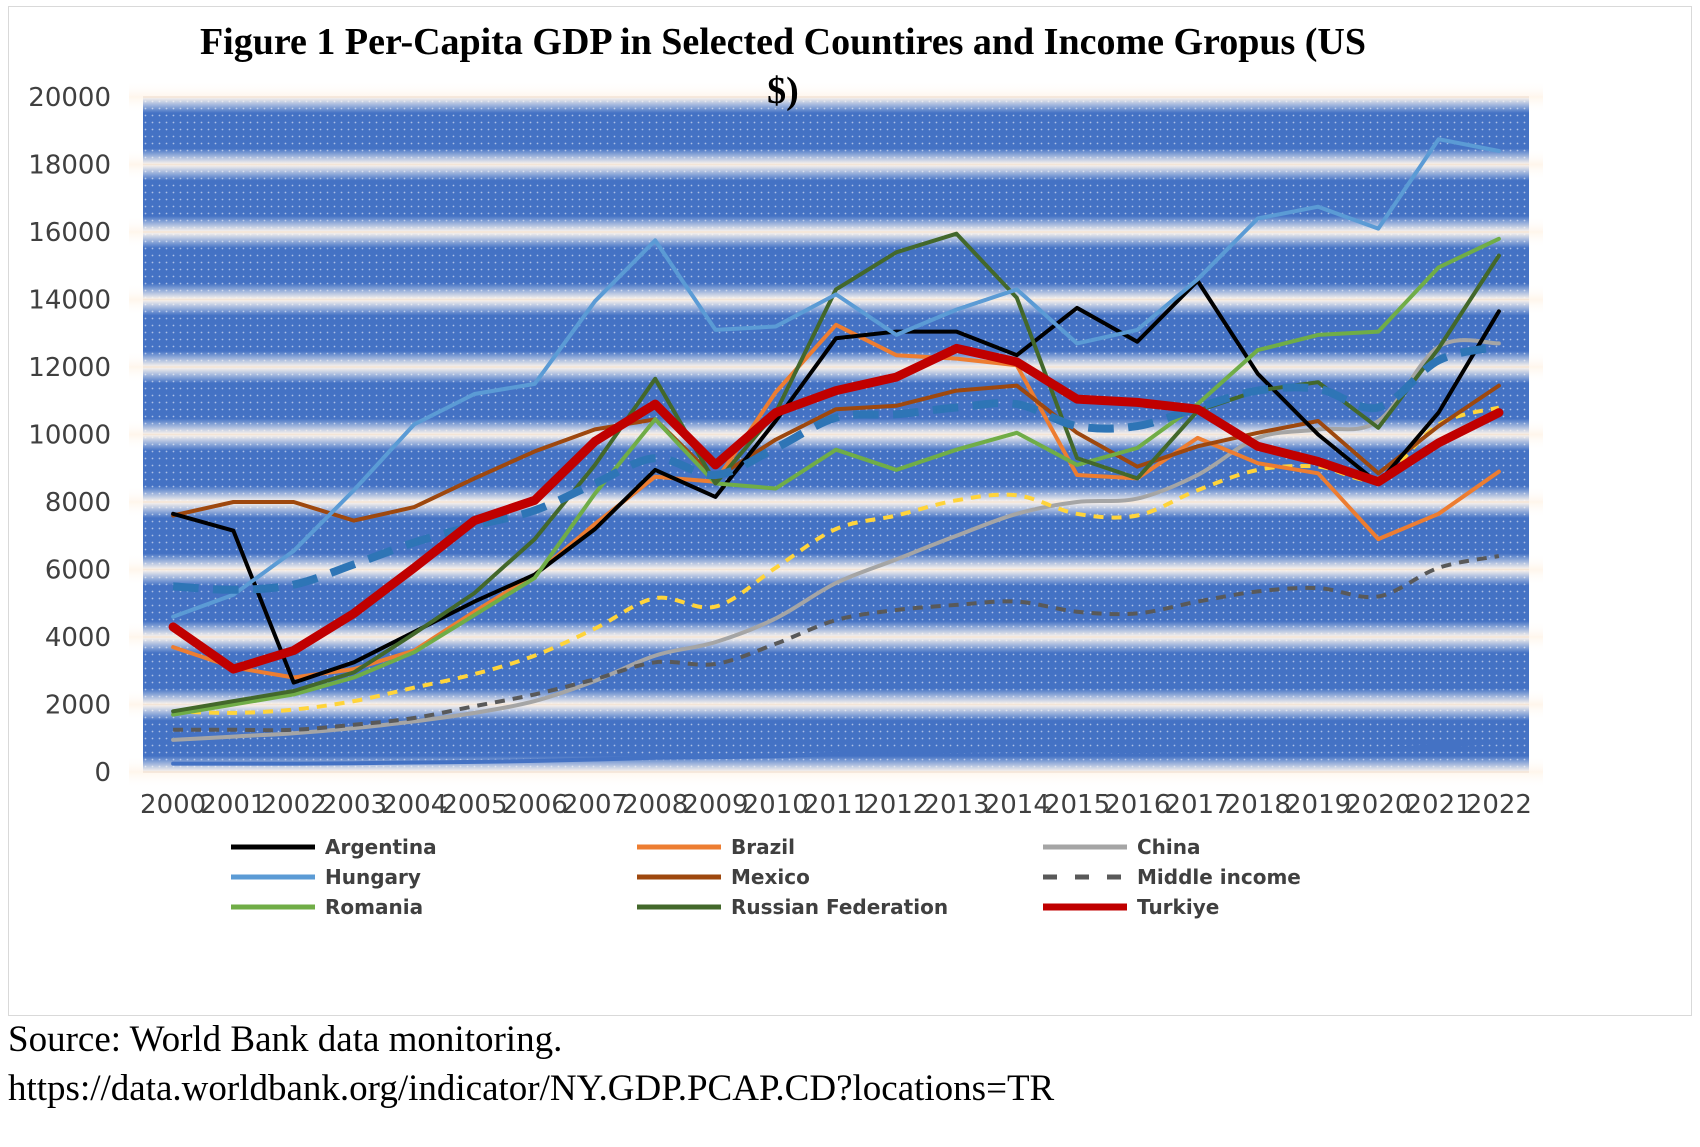 This screenshot has height=1147, width=1700. What do you see at coordinates (1258, 805) in the screenshot?
I see `x-tick-label: 2018` at bounding box center [1258, 805].